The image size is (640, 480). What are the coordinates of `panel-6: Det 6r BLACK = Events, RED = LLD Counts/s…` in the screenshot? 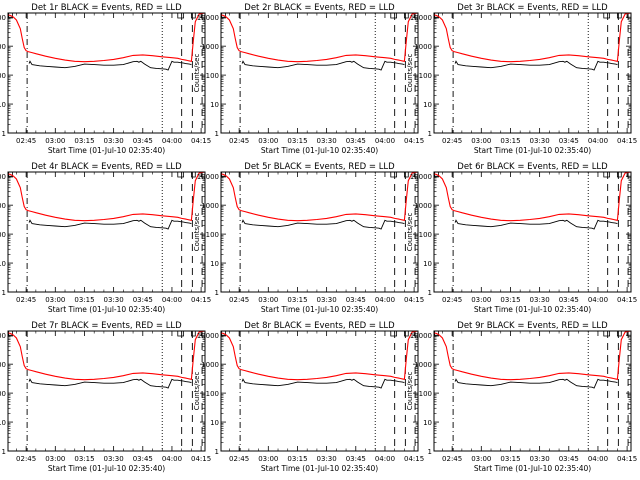 It's located at (521, 238).